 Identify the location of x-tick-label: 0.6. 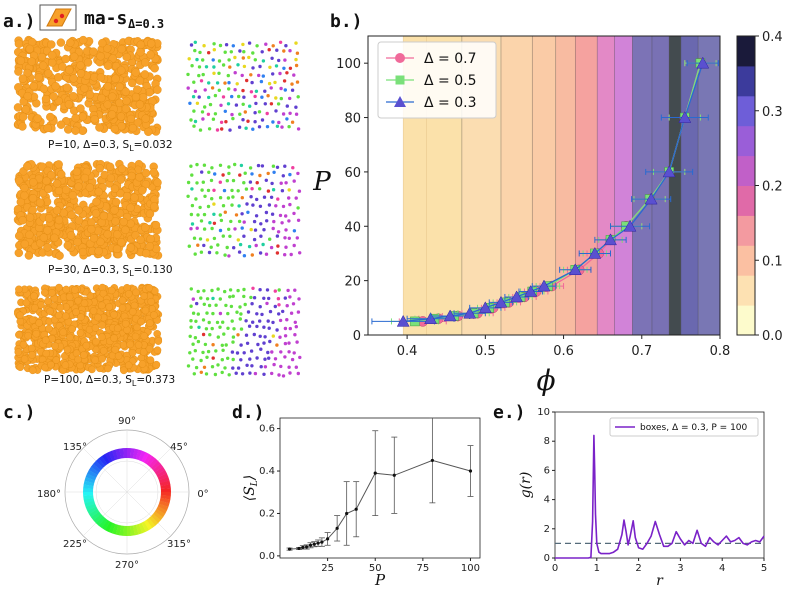
(563, 351).